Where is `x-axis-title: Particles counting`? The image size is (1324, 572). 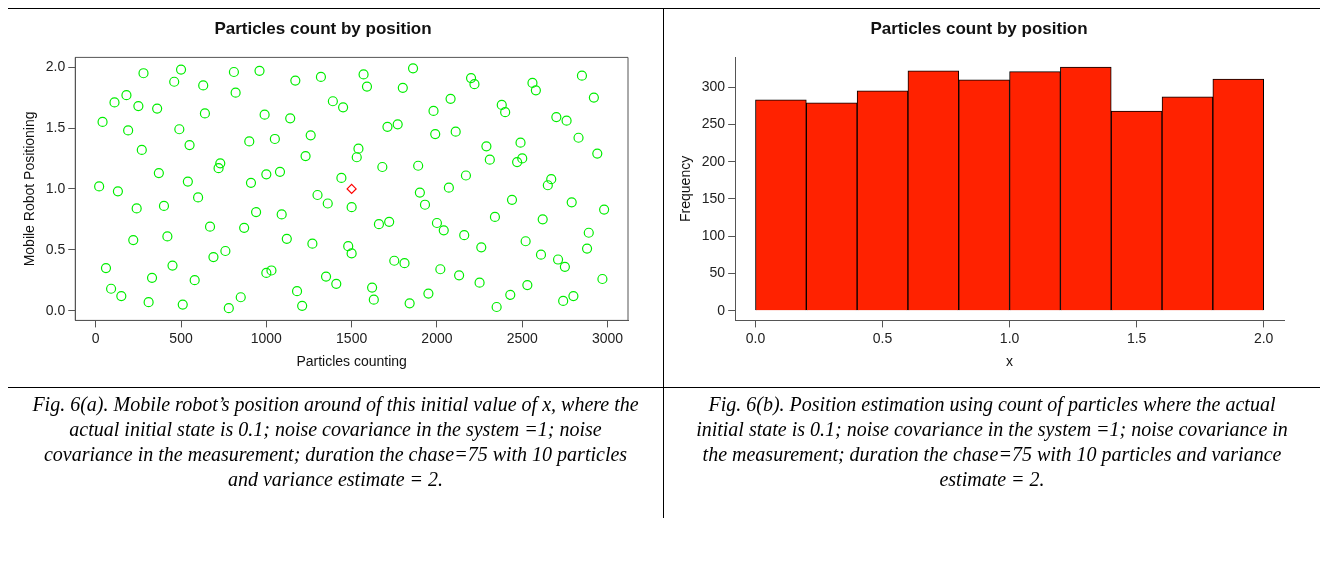 x-axis-title: Particles counting is located at coordinates (351, 361).